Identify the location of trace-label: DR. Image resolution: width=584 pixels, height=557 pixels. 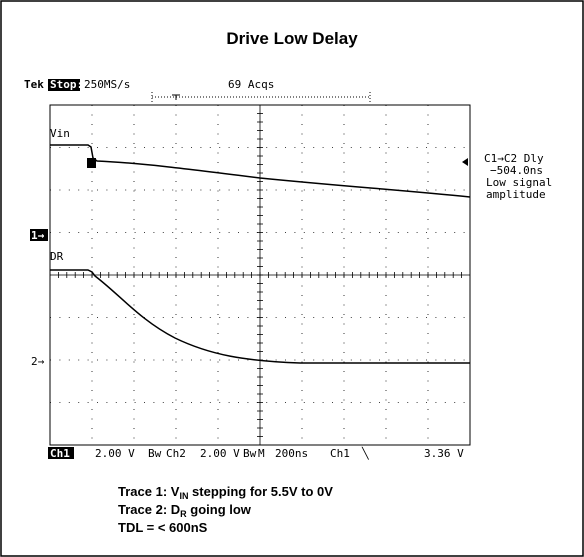
(57, 256).